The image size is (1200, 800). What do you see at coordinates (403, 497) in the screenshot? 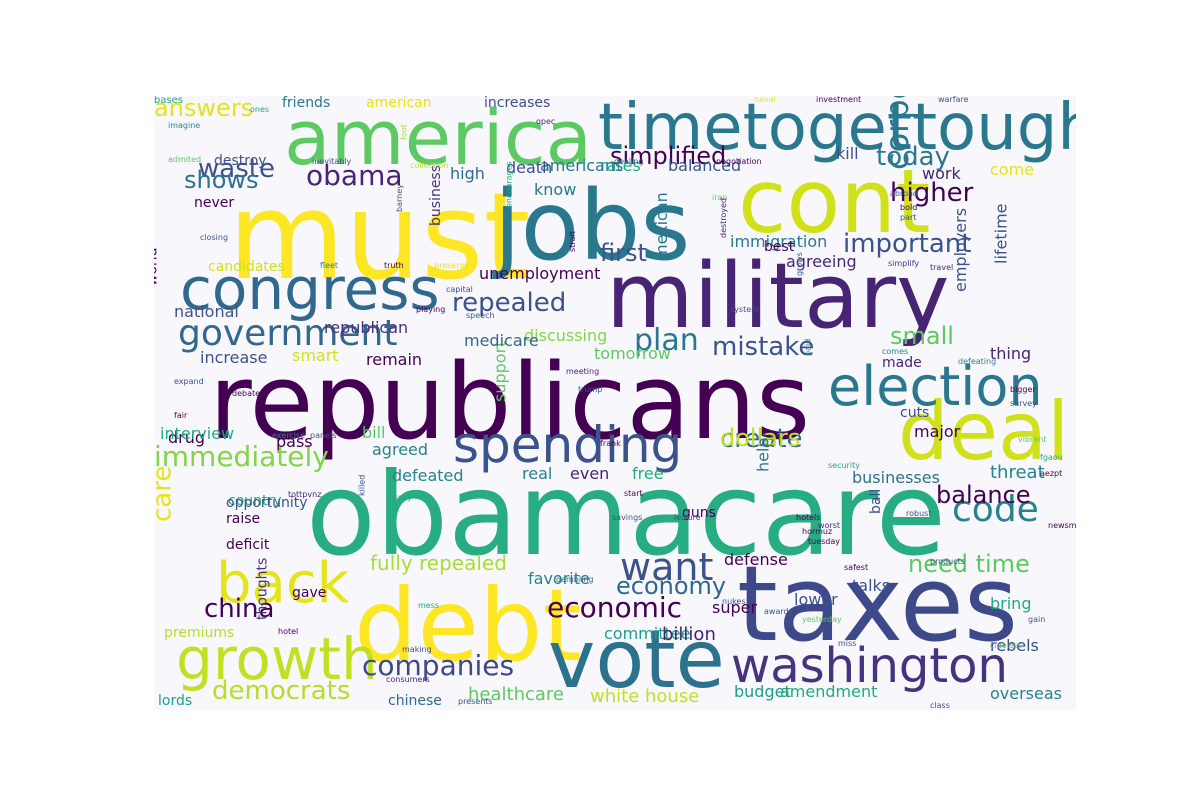
I see `cloud-word: ssvy` at bounding box center [403, 497].